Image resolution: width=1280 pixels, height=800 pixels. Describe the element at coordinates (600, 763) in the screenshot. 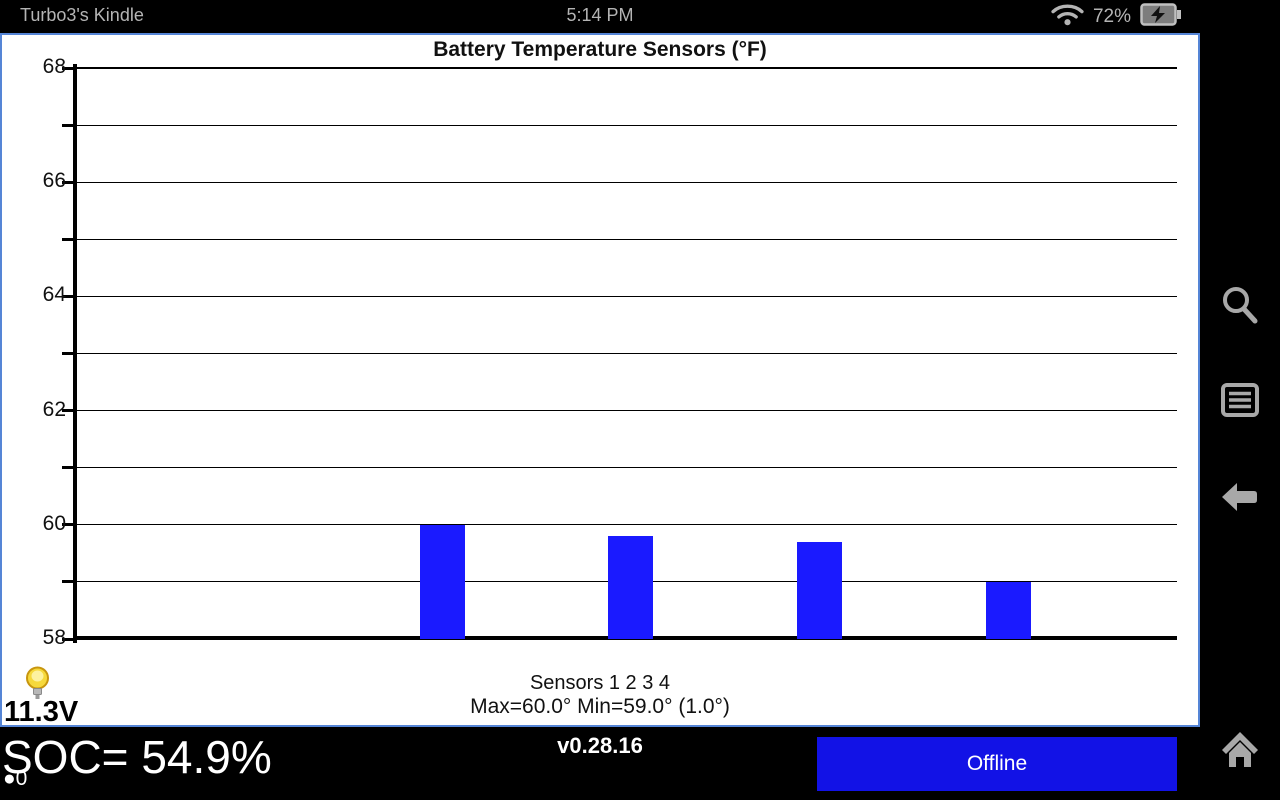

I see `bottom-bar: SOC= 54.9% ●0 v0.28.16 Offline` at that location.